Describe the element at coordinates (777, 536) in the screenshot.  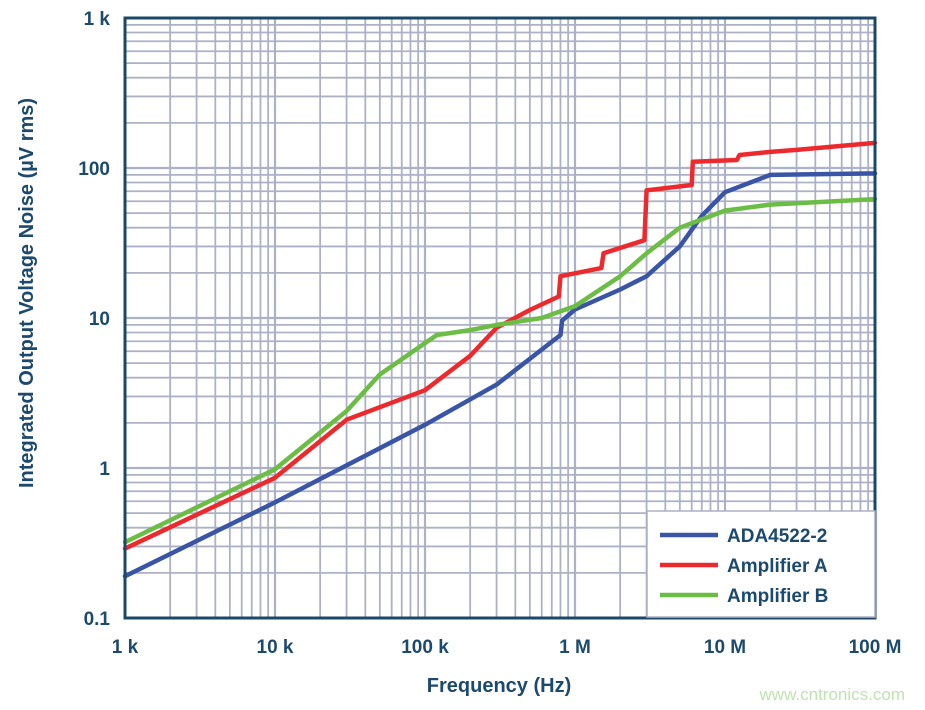
I see `legend-label: ADA4522-2` at that location.